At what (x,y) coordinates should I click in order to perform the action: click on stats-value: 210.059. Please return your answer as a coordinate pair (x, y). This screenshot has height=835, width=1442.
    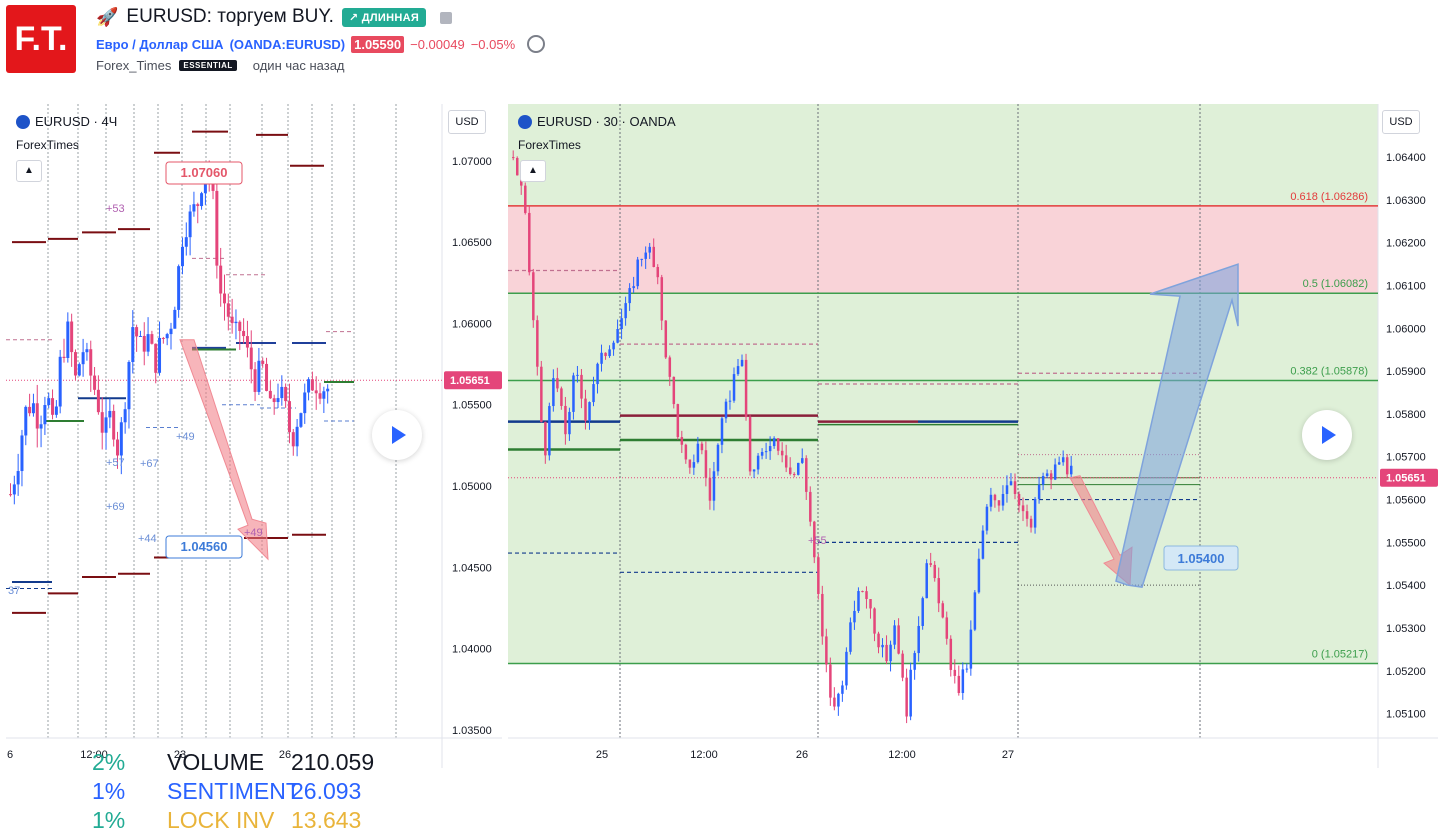
    Looking at the image, I should click on (333, 762).